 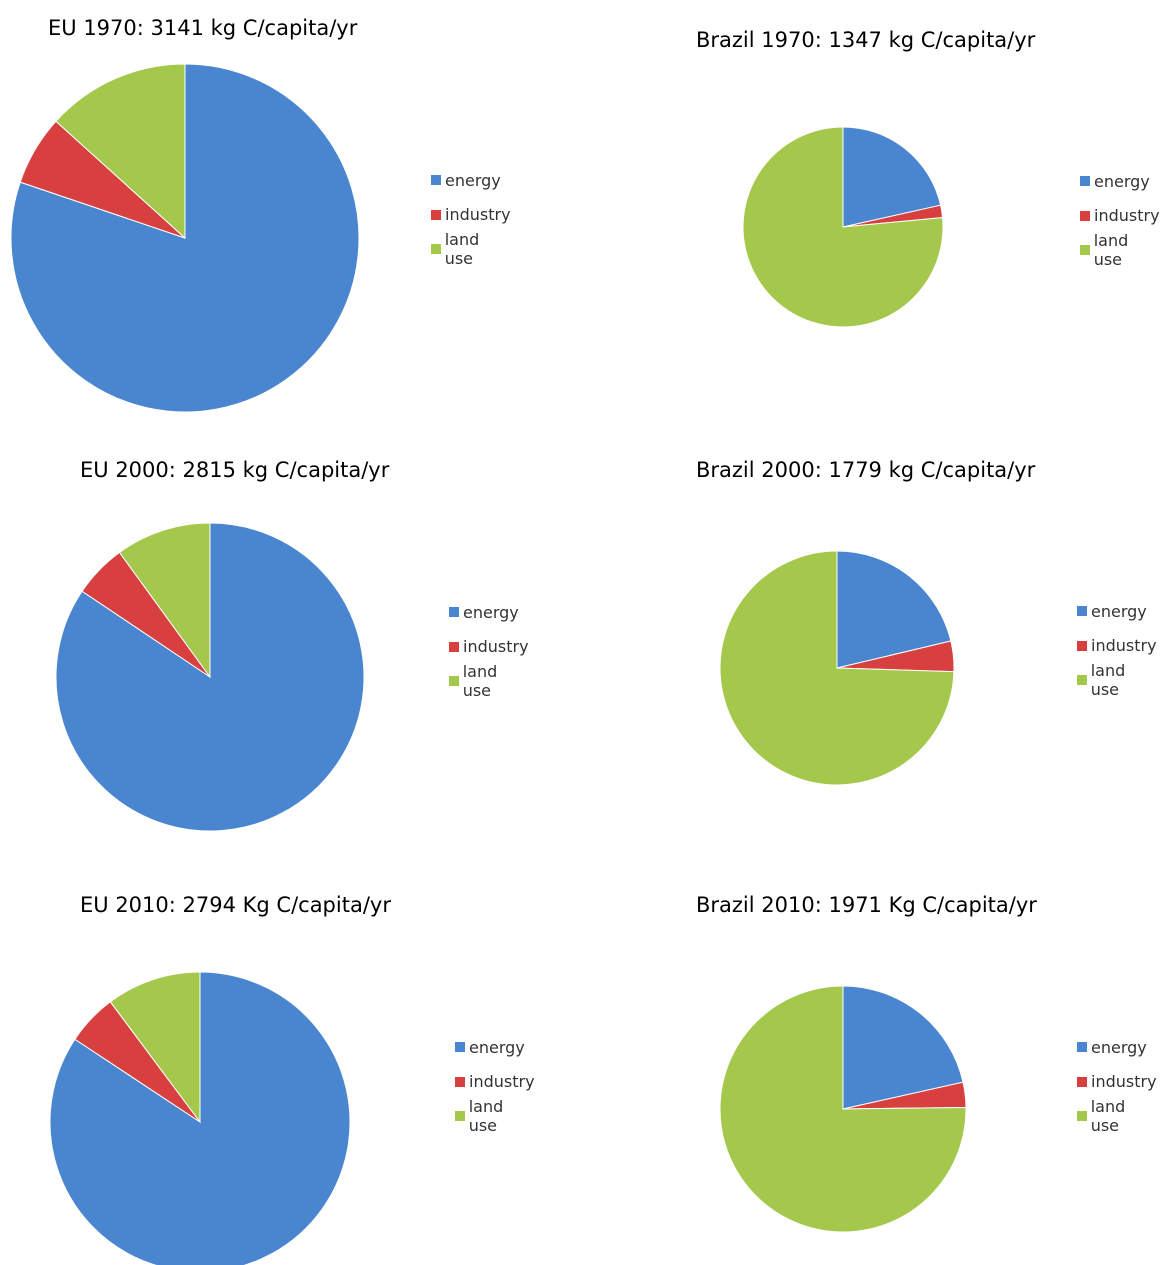 What do you see at coordinates (866, 905) in the screenshot?
I see `chart-title: Brazil 2010: 1971 Kg C/capita/yr` at bounding box center [866, 905].